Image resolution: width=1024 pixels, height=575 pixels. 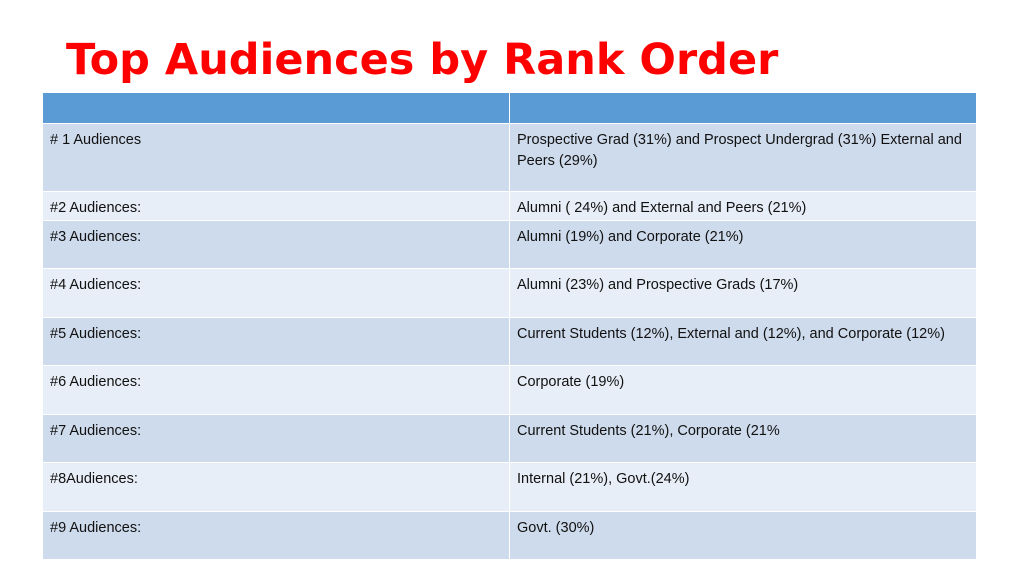 What do you see at coordinates (743, 438) in the screenshot?
I see `audiences-cell: Current Students (21%), Corporate (21%` at bounding box center [743, 438].